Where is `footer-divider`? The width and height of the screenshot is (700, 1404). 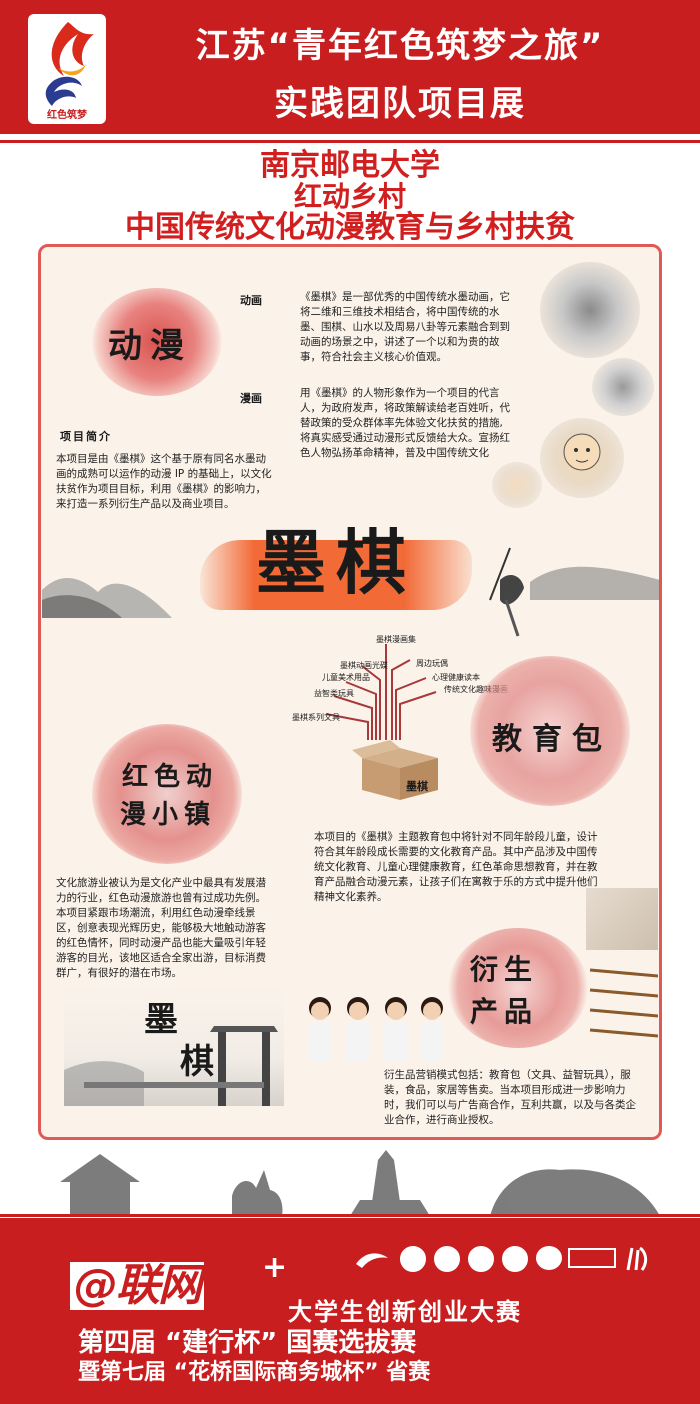 footer-divider is located at coordinates (350, 1215).